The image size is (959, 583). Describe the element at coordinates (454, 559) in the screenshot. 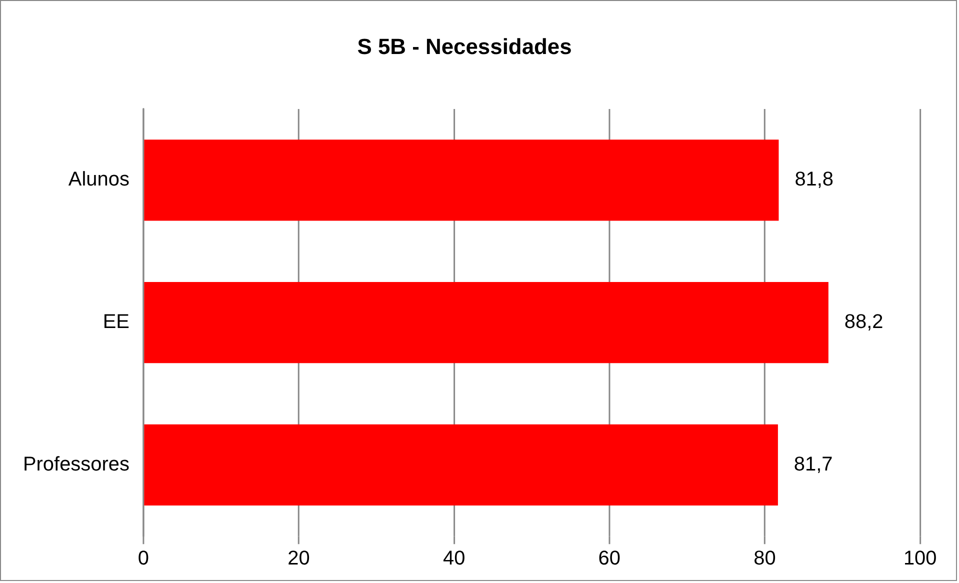

I see `x-tick-label: 40` at that location.